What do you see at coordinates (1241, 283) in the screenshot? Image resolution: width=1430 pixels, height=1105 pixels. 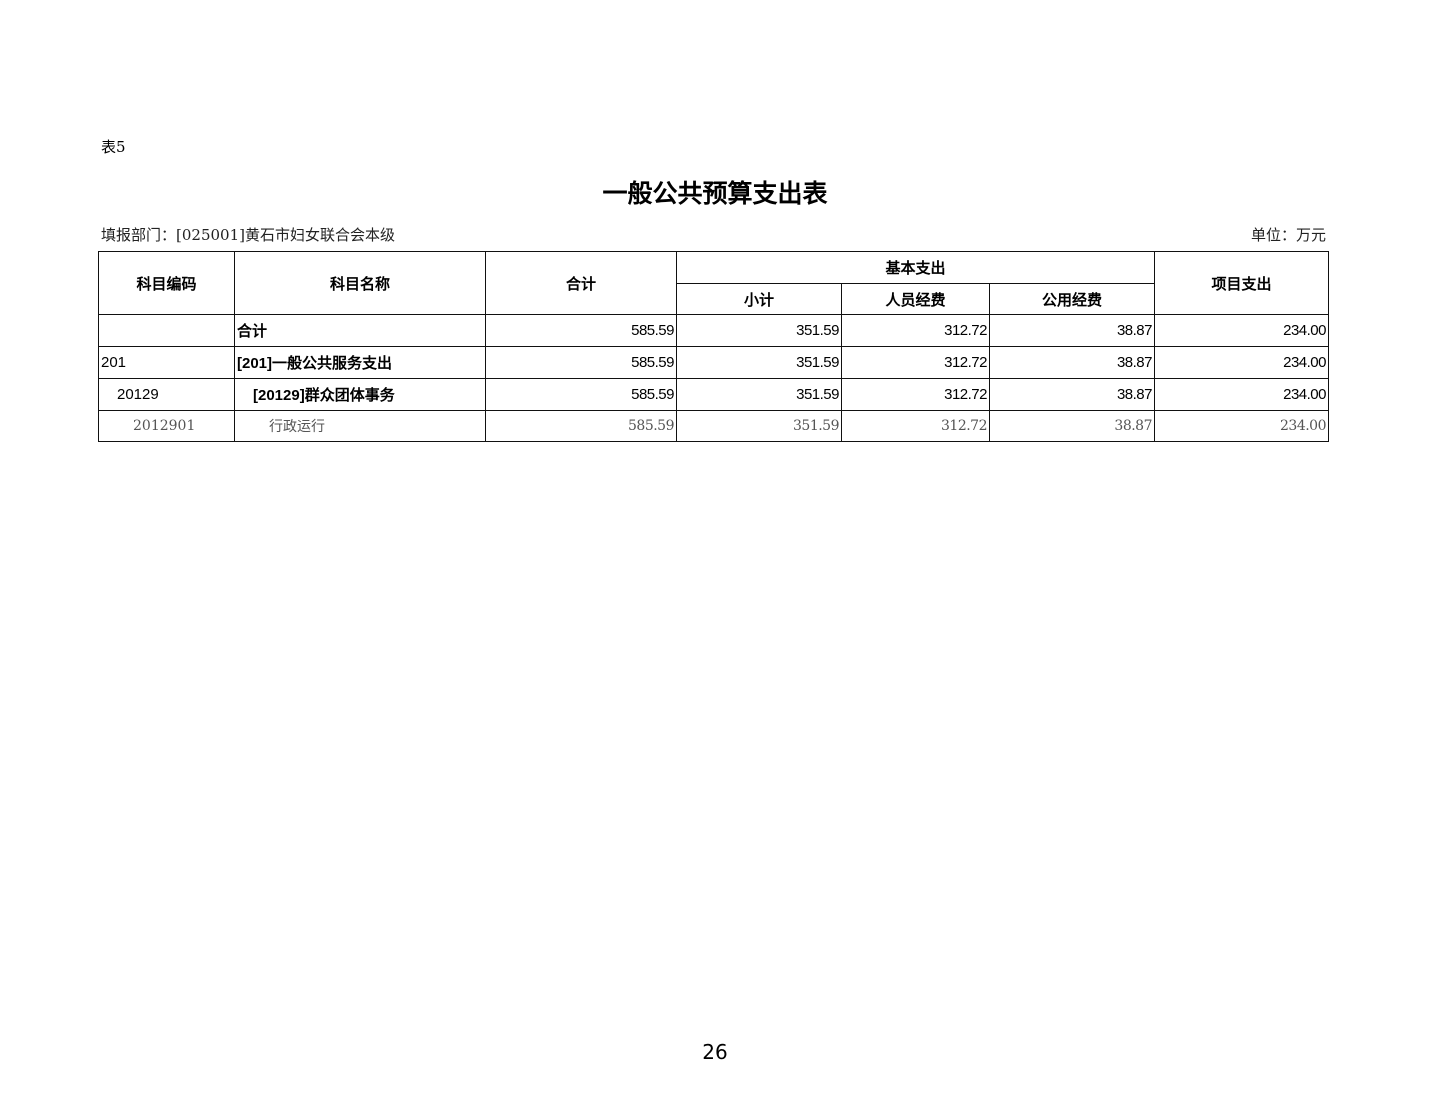 I see `header-project: 项目支出` at bounding box center [1241, 283].